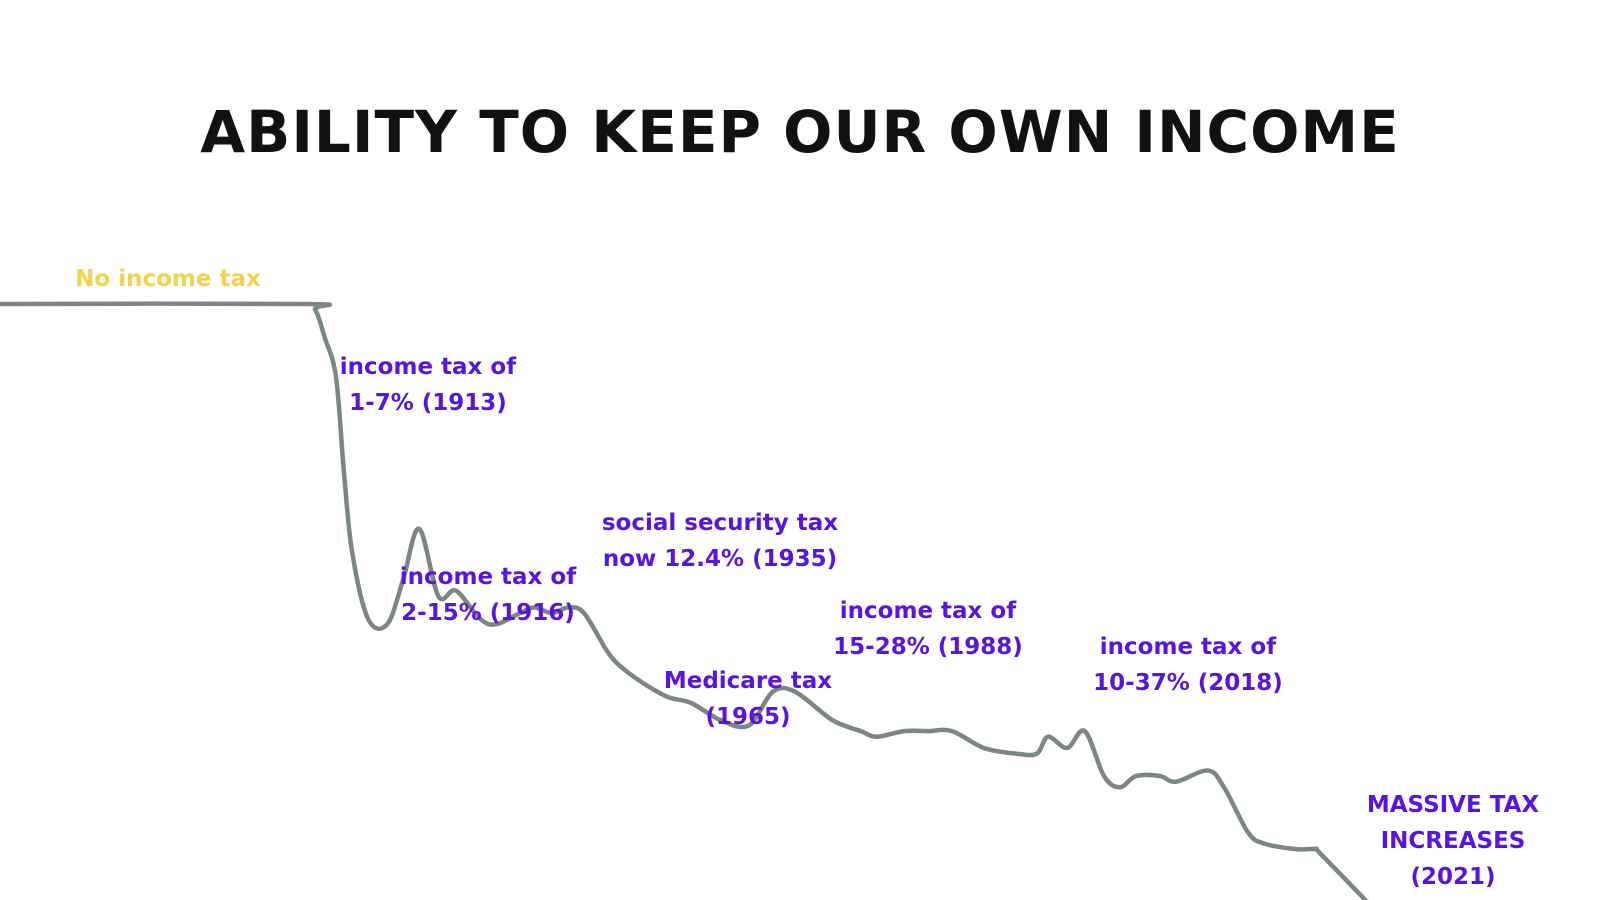  I want to click on annotation-2-line-0: income tax of, so click(488, 577).